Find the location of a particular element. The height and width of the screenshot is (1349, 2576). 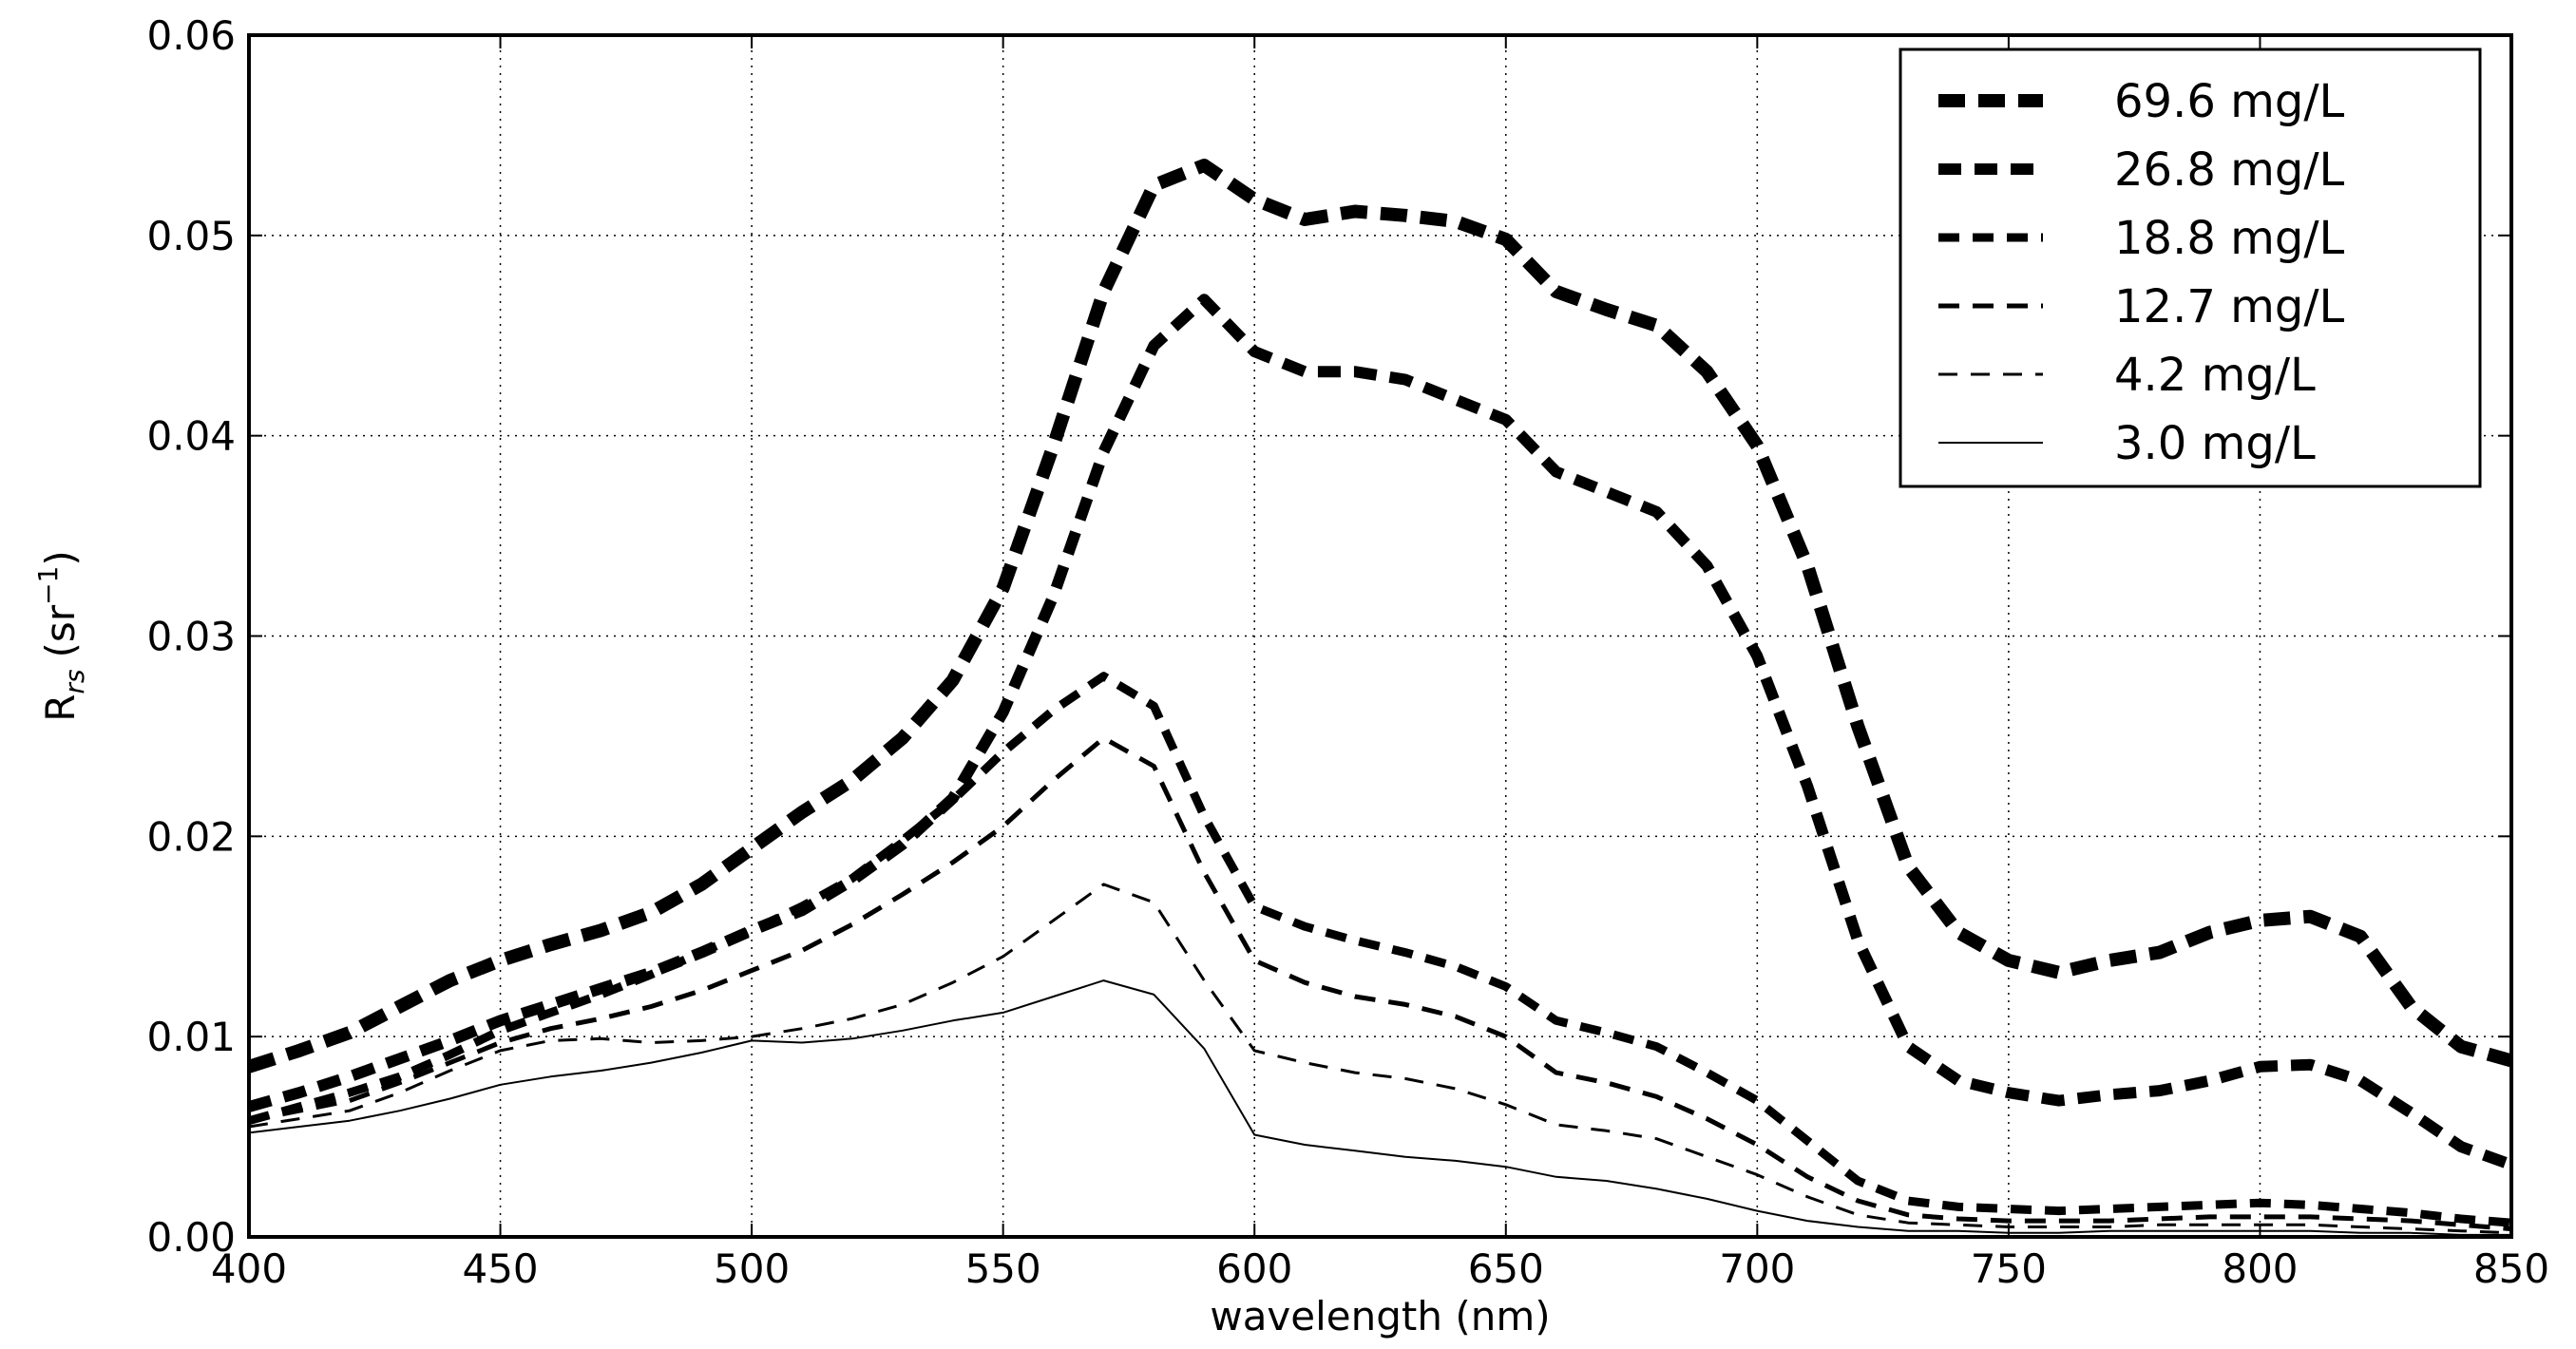

legend-label-5: 3.0 mg/L is located at coordinates (2215, 443).